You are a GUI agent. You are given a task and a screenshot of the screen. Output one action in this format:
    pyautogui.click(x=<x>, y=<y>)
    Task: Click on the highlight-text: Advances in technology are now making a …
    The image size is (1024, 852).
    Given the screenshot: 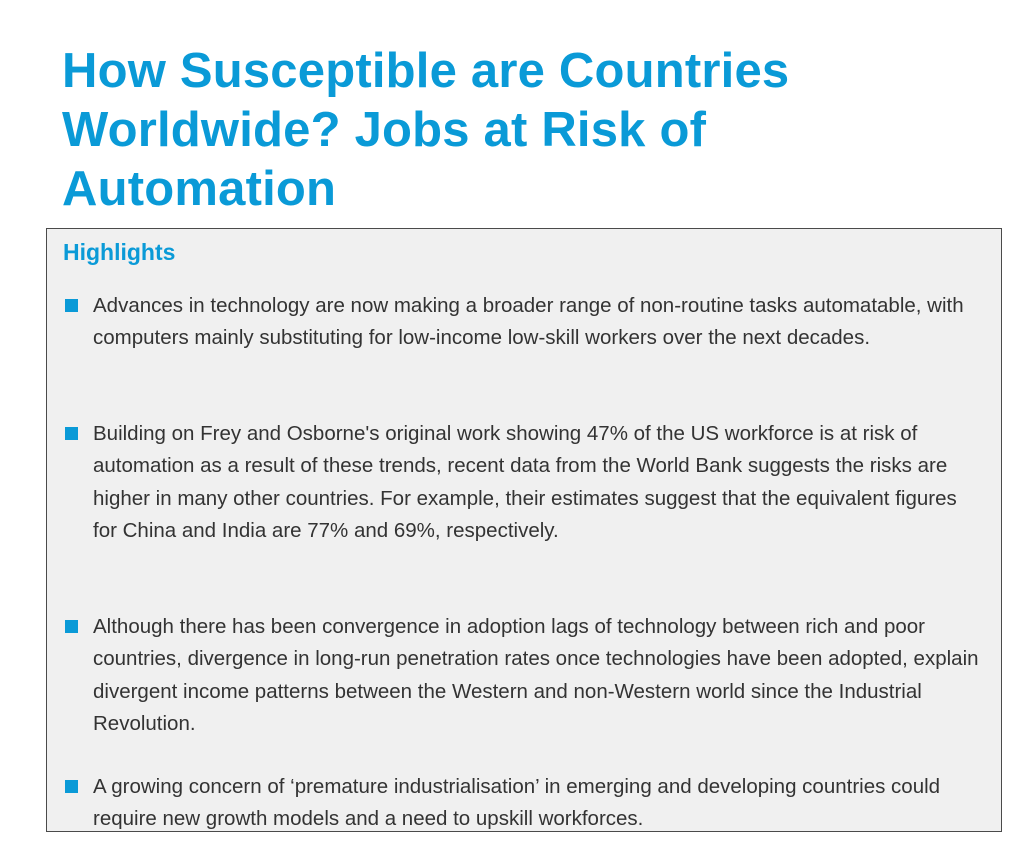 What is the action you would take?
    pyautogui.click(x=528, y=322)
    